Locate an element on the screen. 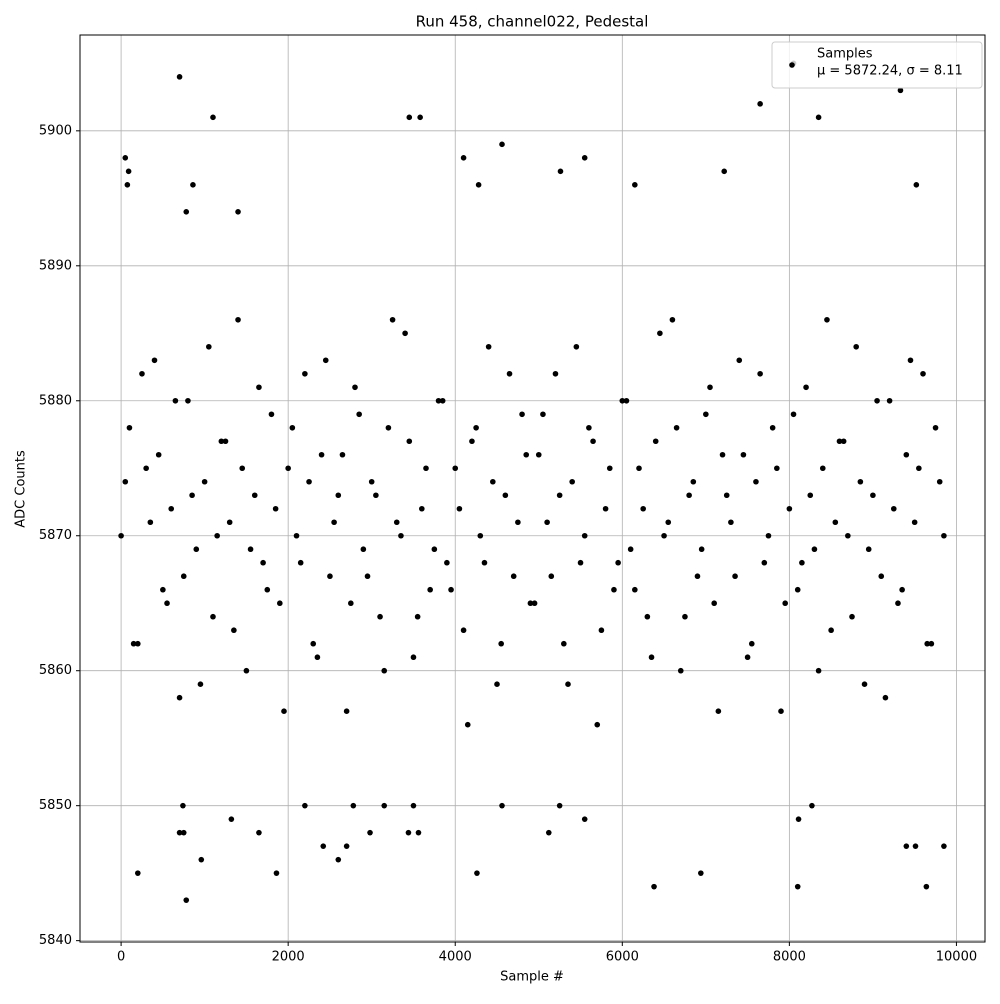 The height and width of the screenshot is (1004, 1000). legend-box is located at coordinates (877, 65).